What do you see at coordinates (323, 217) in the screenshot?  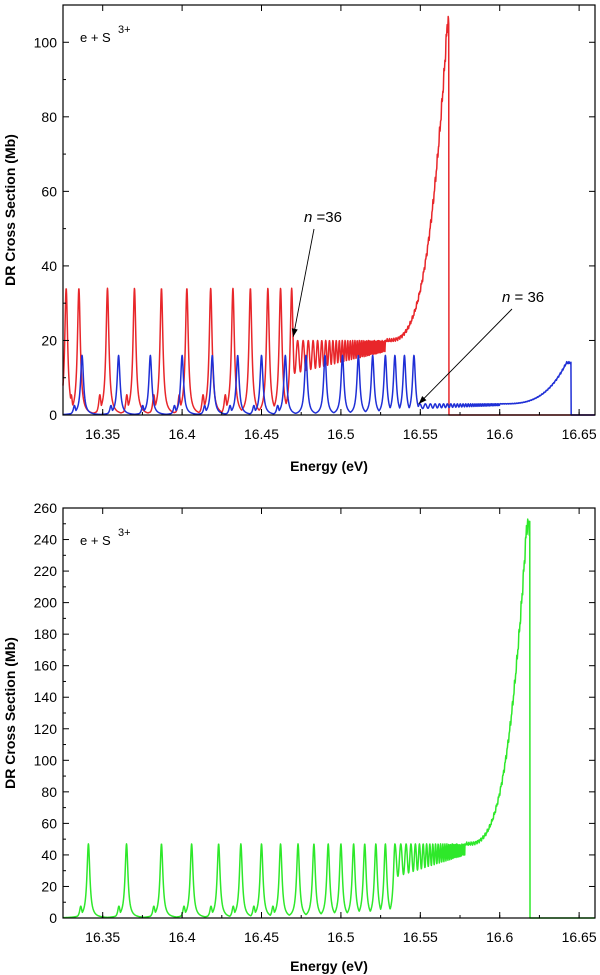 I see `annotation-label: n =36` at bounding box center [323, 217].